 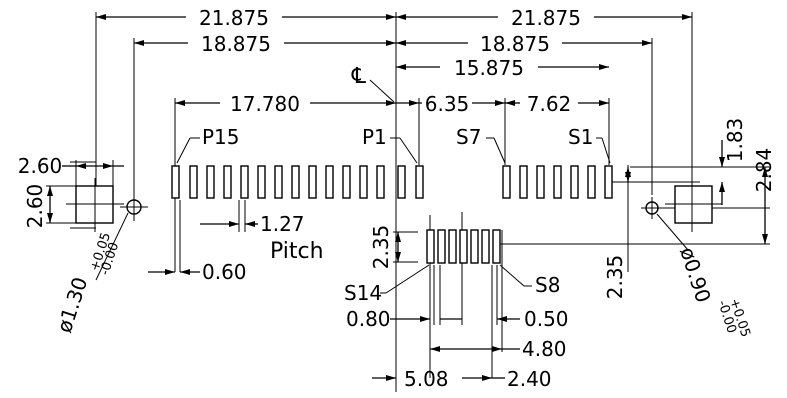 What do you see at coordinates (35, 206) in the screenshot?
I see `dim-260-vertical: 2.60` at bounding box center [35, 206].